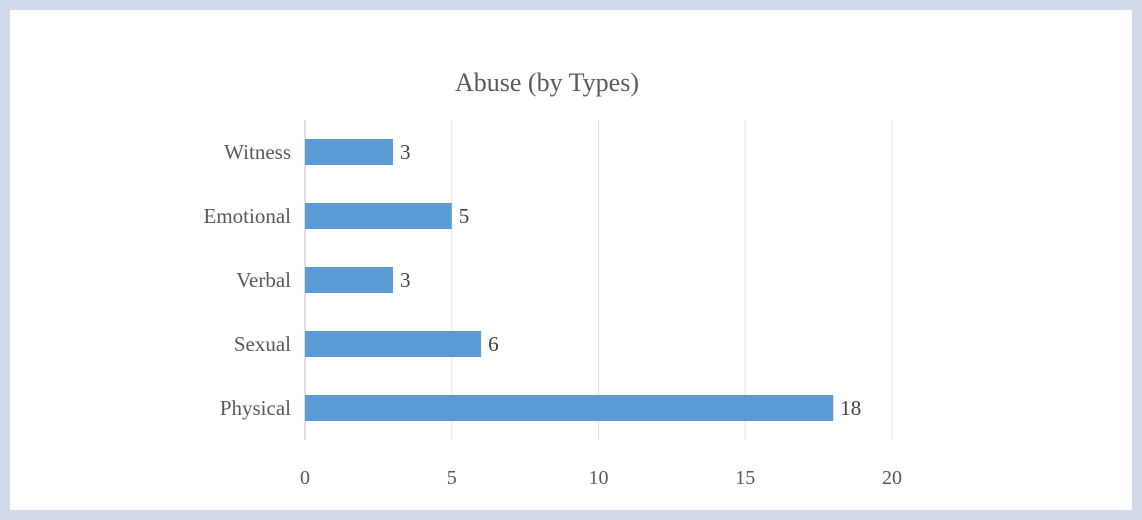 This screenshot has height=520, width=1142. I want to click on category-label: Physical, so click(255, 408).